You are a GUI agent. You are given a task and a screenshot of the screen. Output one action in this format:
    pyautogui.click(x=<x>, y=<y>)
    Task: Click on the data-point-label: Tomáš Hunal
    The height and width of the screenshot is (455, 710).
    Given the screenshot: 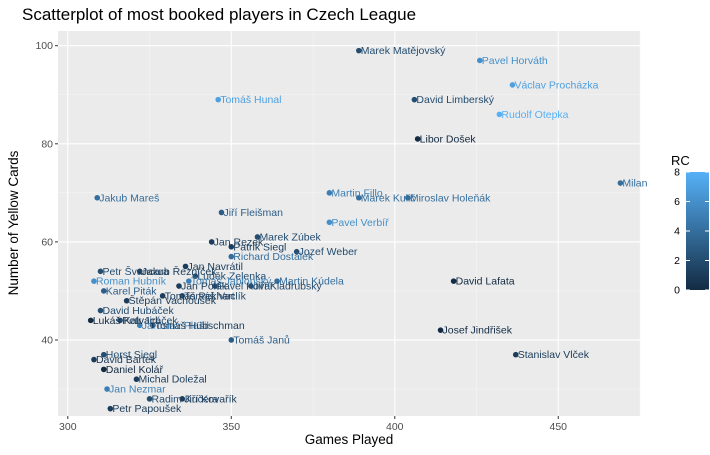 What is the action you would take?
    pyautogui.click(x=250, y=100)
    